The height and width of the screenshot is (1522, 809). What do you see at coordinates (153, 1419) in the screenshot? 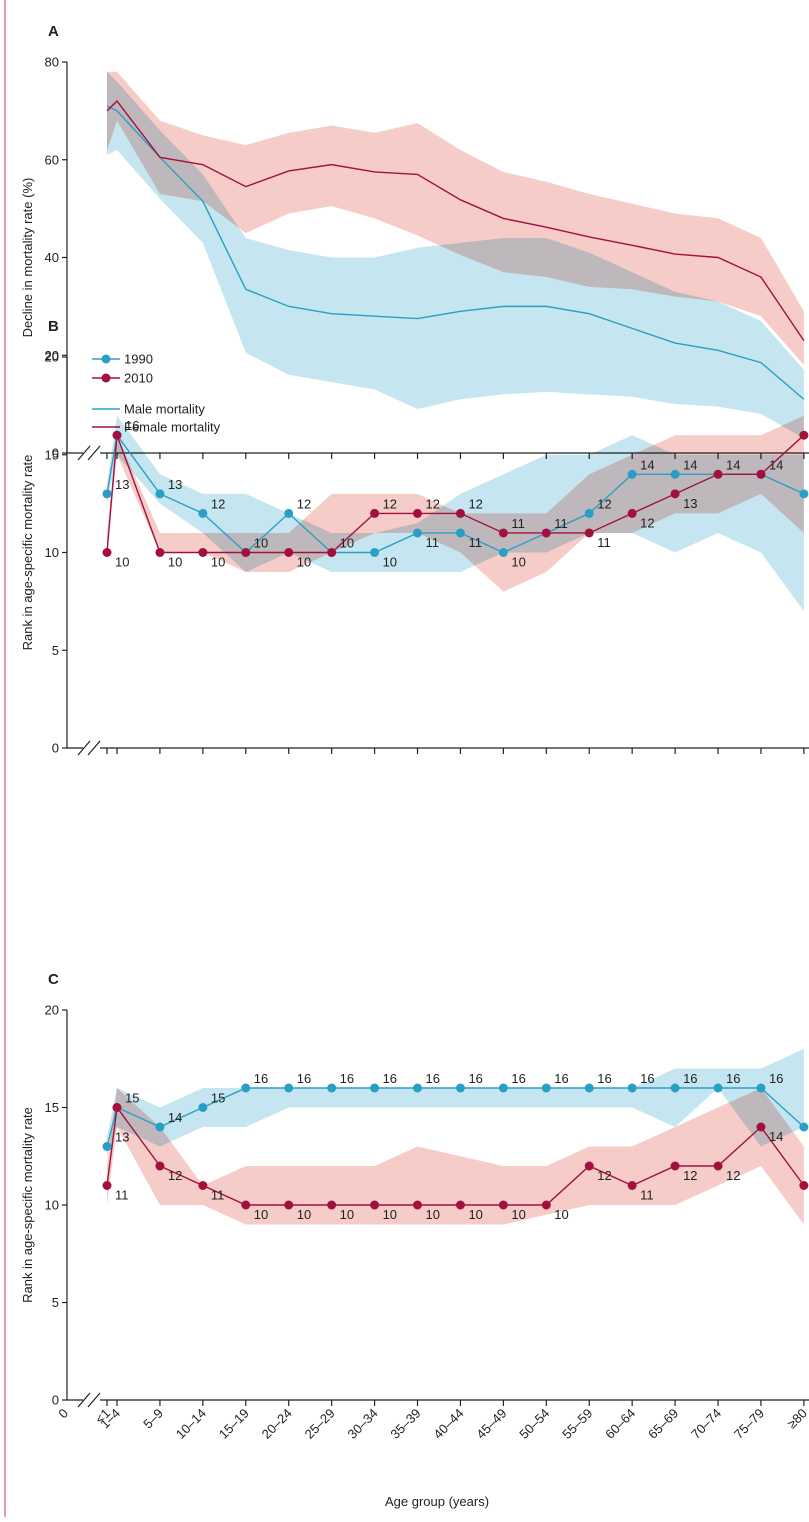
I see `x-tick-label: 5–9` at bounding box center [153, 1419].